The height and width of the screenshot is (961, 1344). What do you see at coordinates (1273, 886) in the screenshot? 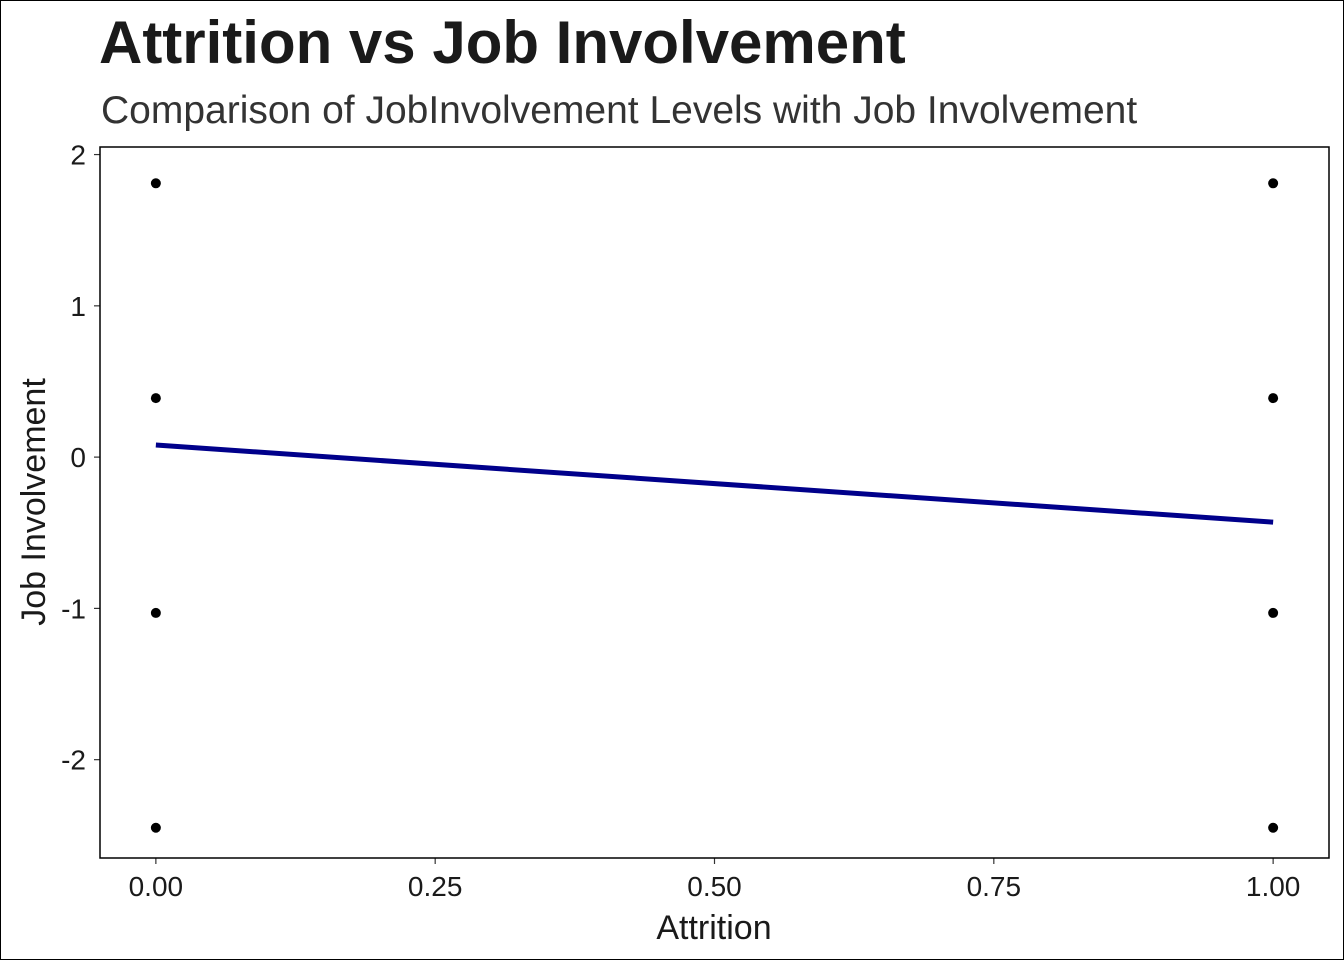
I see `x-tick-label: 1.00` at bounding box center [1273, 886].